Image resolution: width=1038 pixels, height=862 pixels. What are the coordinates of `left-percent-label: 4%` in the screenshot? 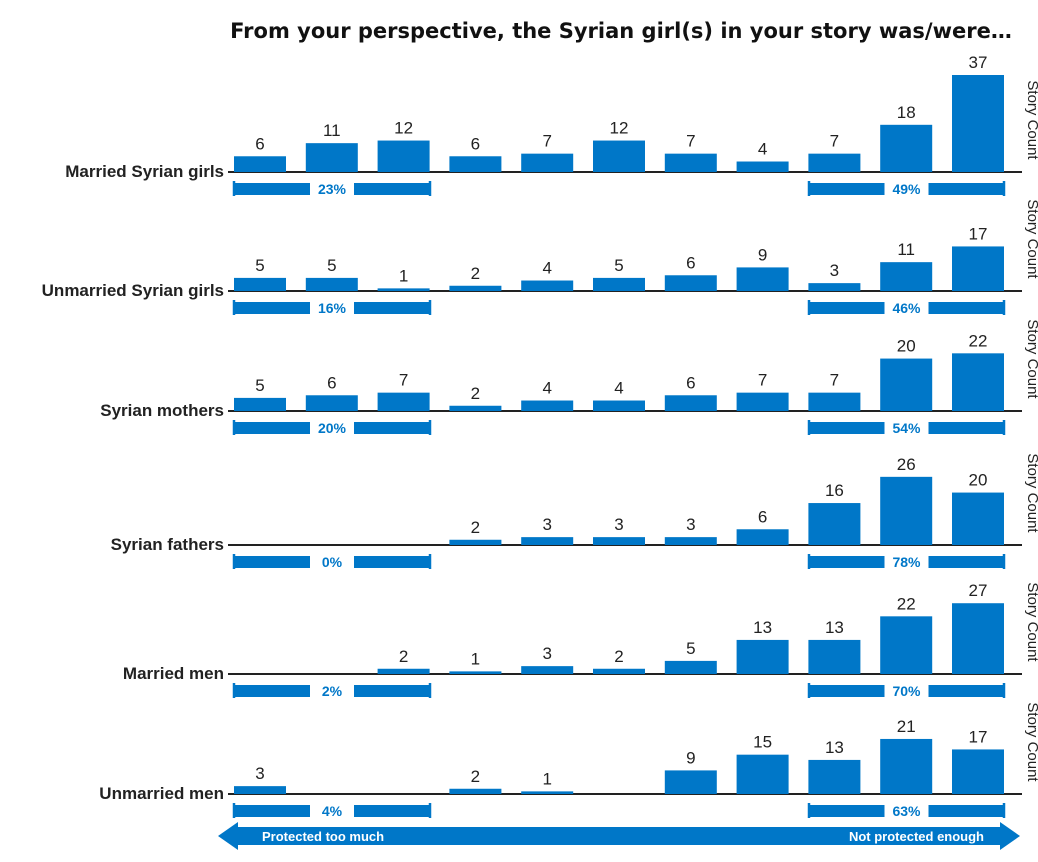 It's located at (332, 811).